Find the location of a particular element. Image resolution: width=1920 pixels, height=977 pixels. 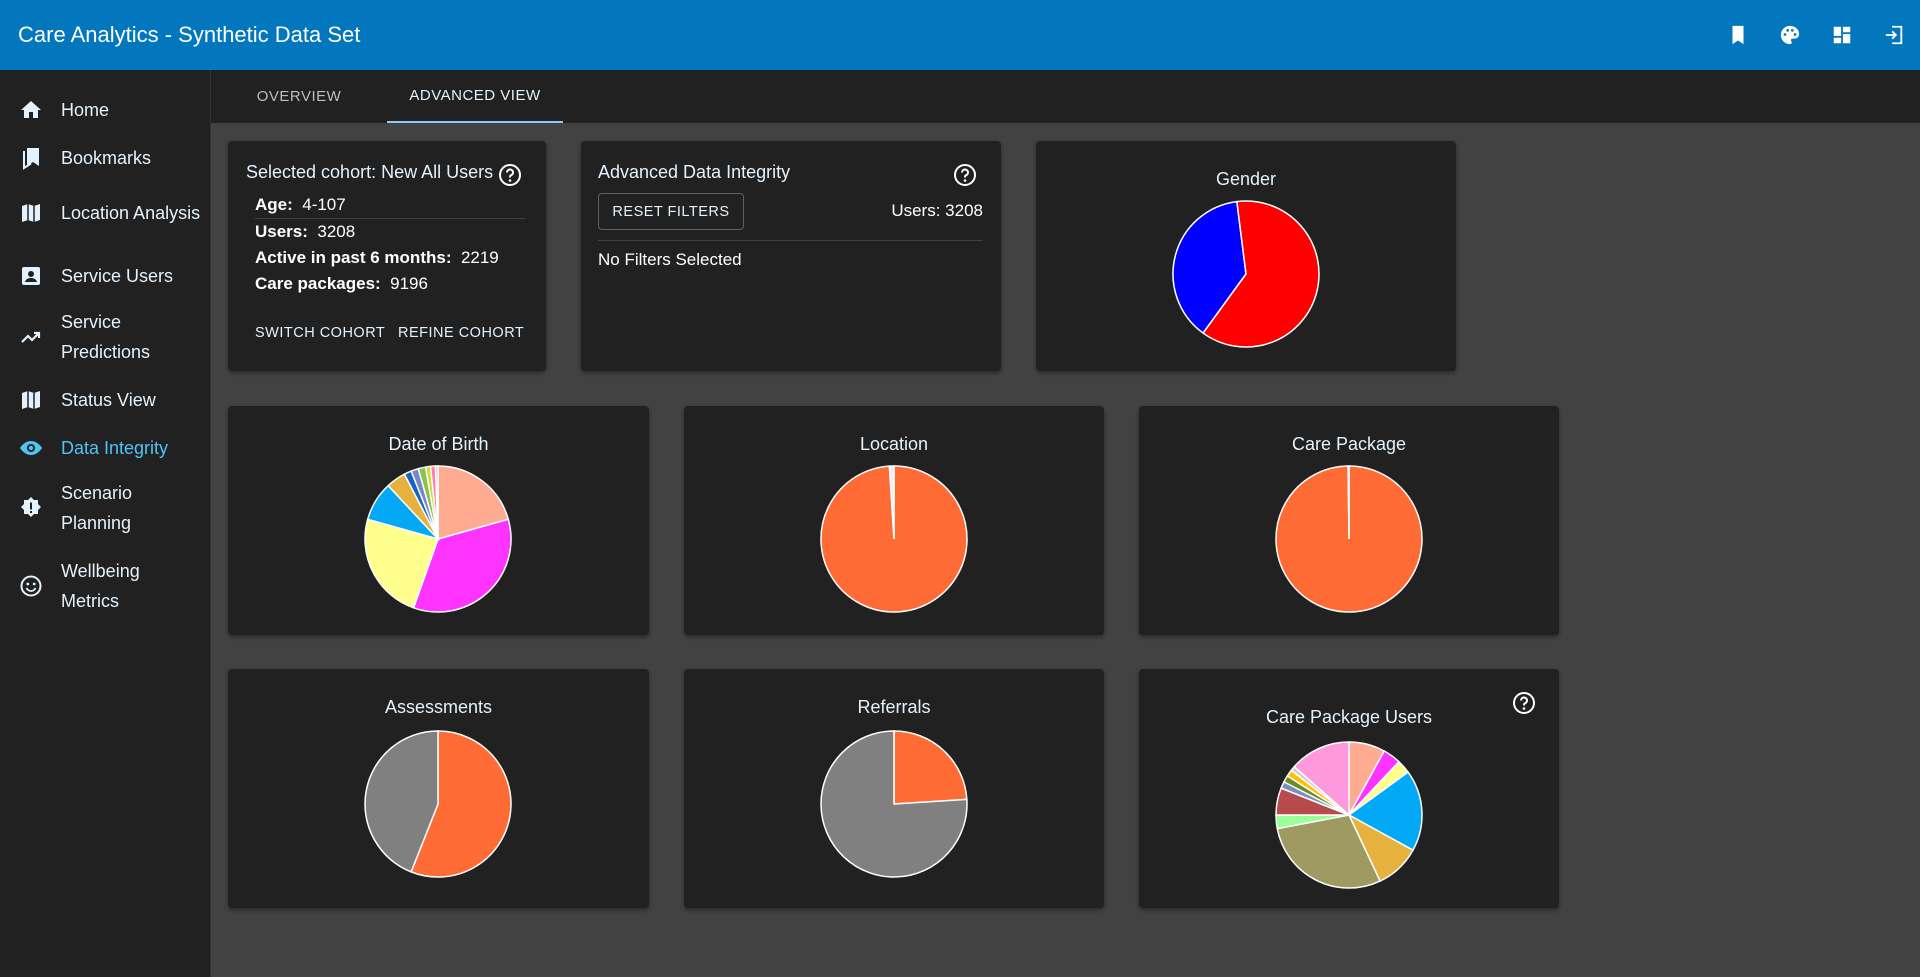

chart-title: Gender is located at coordinates (1246, 179).